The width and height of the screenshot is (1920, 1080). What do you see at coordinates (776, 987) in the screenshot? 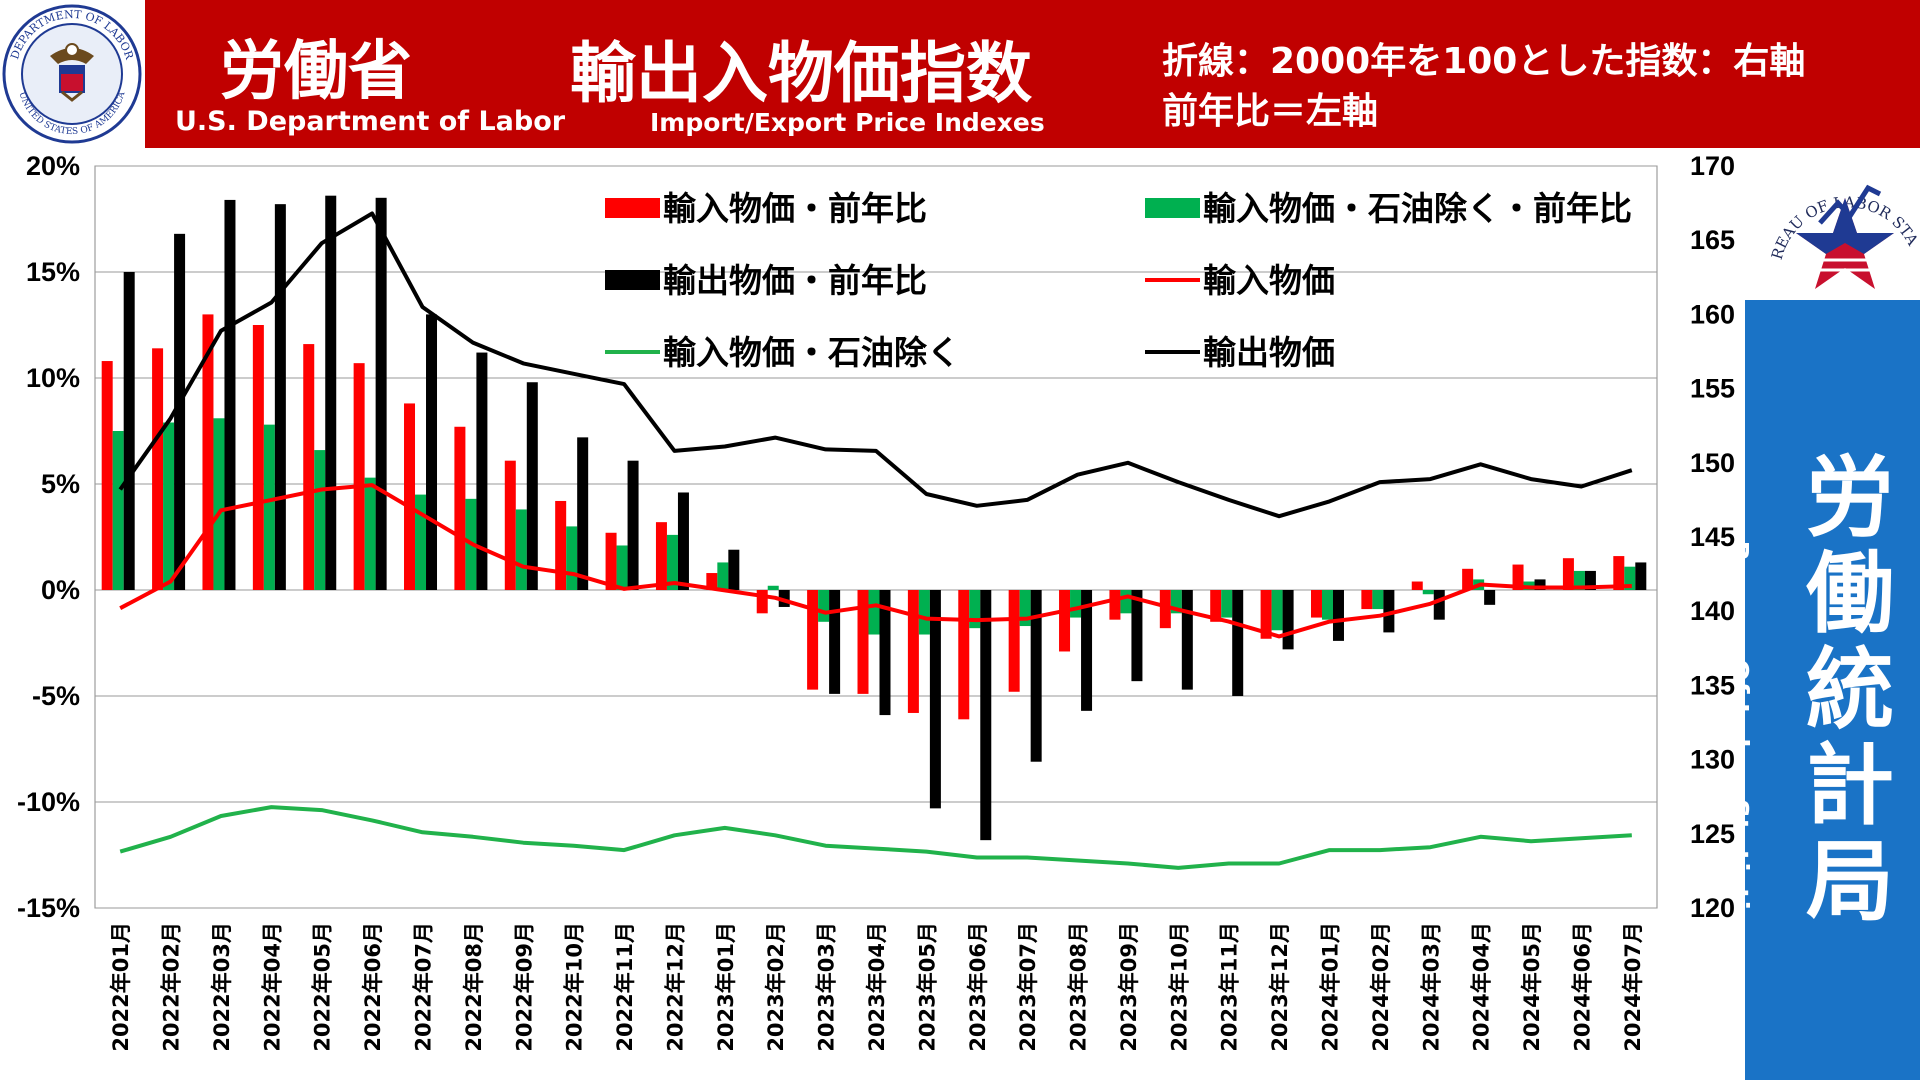
I see `x-tick-label: 2023年02月` at bounding box center [776, 987].